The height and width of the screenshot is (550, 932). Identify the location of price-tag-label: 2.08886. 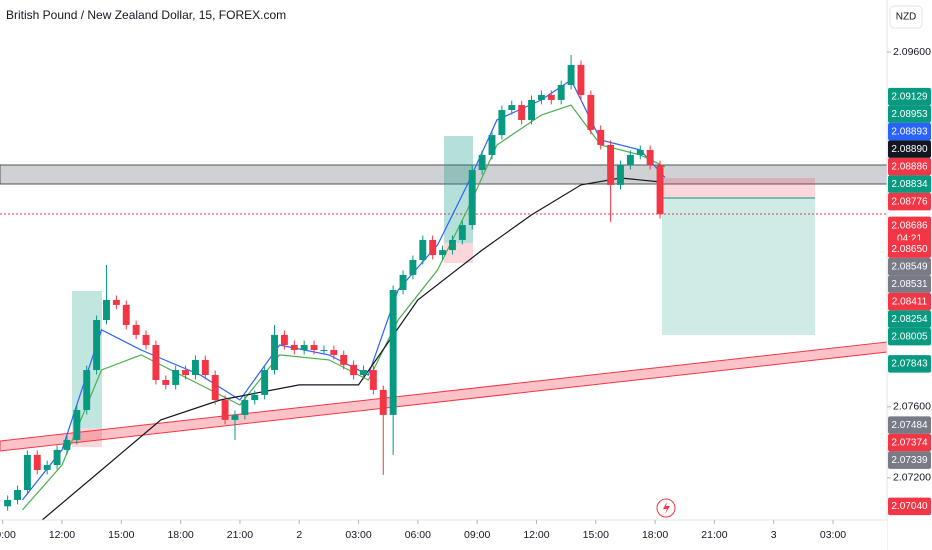
(909, 167).